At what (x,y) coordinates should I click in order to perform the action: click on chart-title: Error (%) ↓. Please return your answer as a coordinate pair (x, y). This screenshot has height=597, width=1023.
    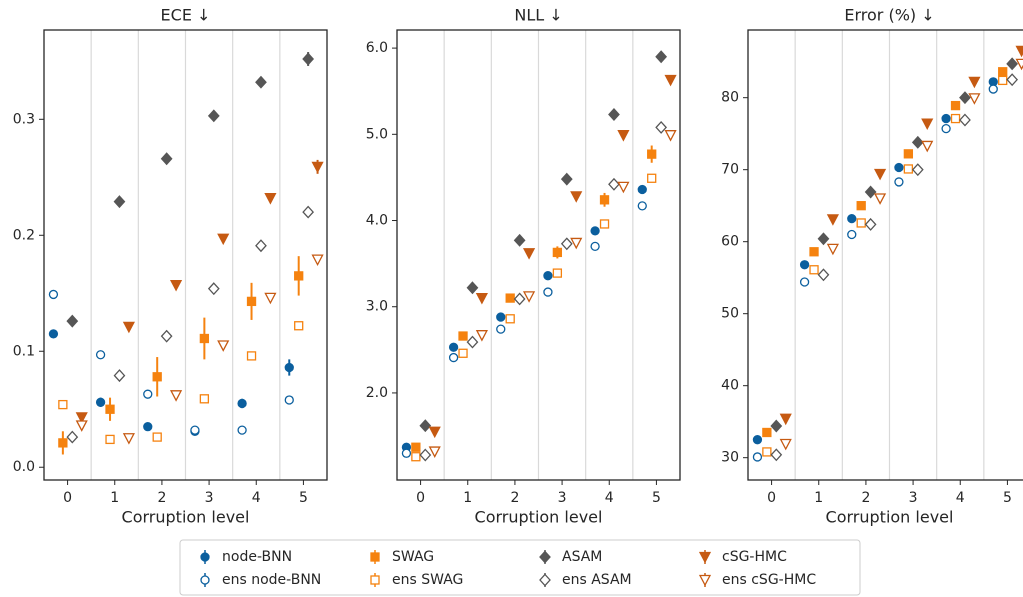
    Looking at the image, I should click on (889, 15).